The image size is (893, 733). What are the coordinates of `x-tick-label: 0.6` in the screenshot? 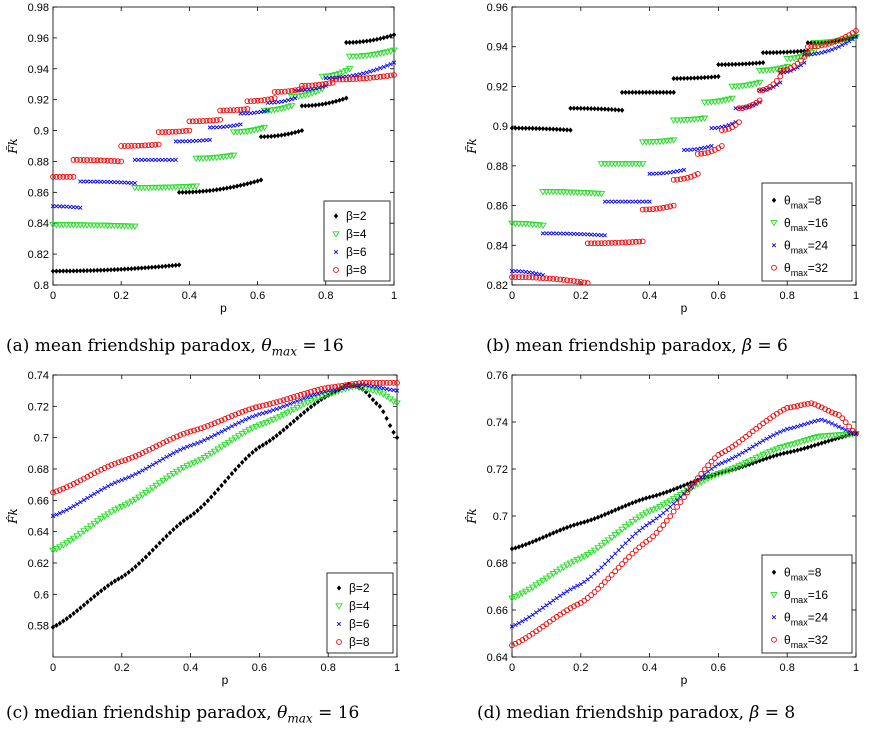 It's located at (257, 296).